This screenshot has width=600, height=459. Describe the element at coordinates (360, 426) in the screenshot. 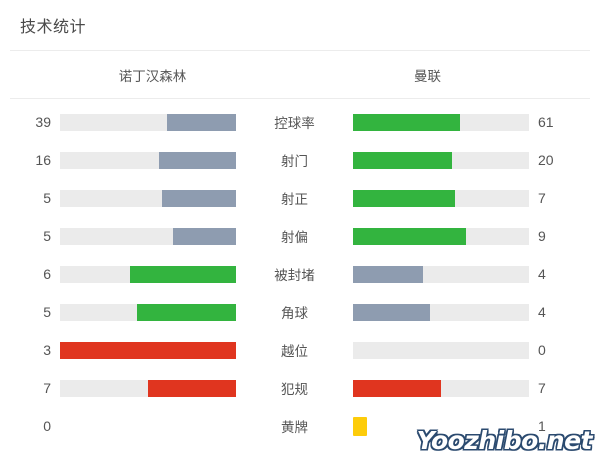

I see `yellow-card-icon` at that location.